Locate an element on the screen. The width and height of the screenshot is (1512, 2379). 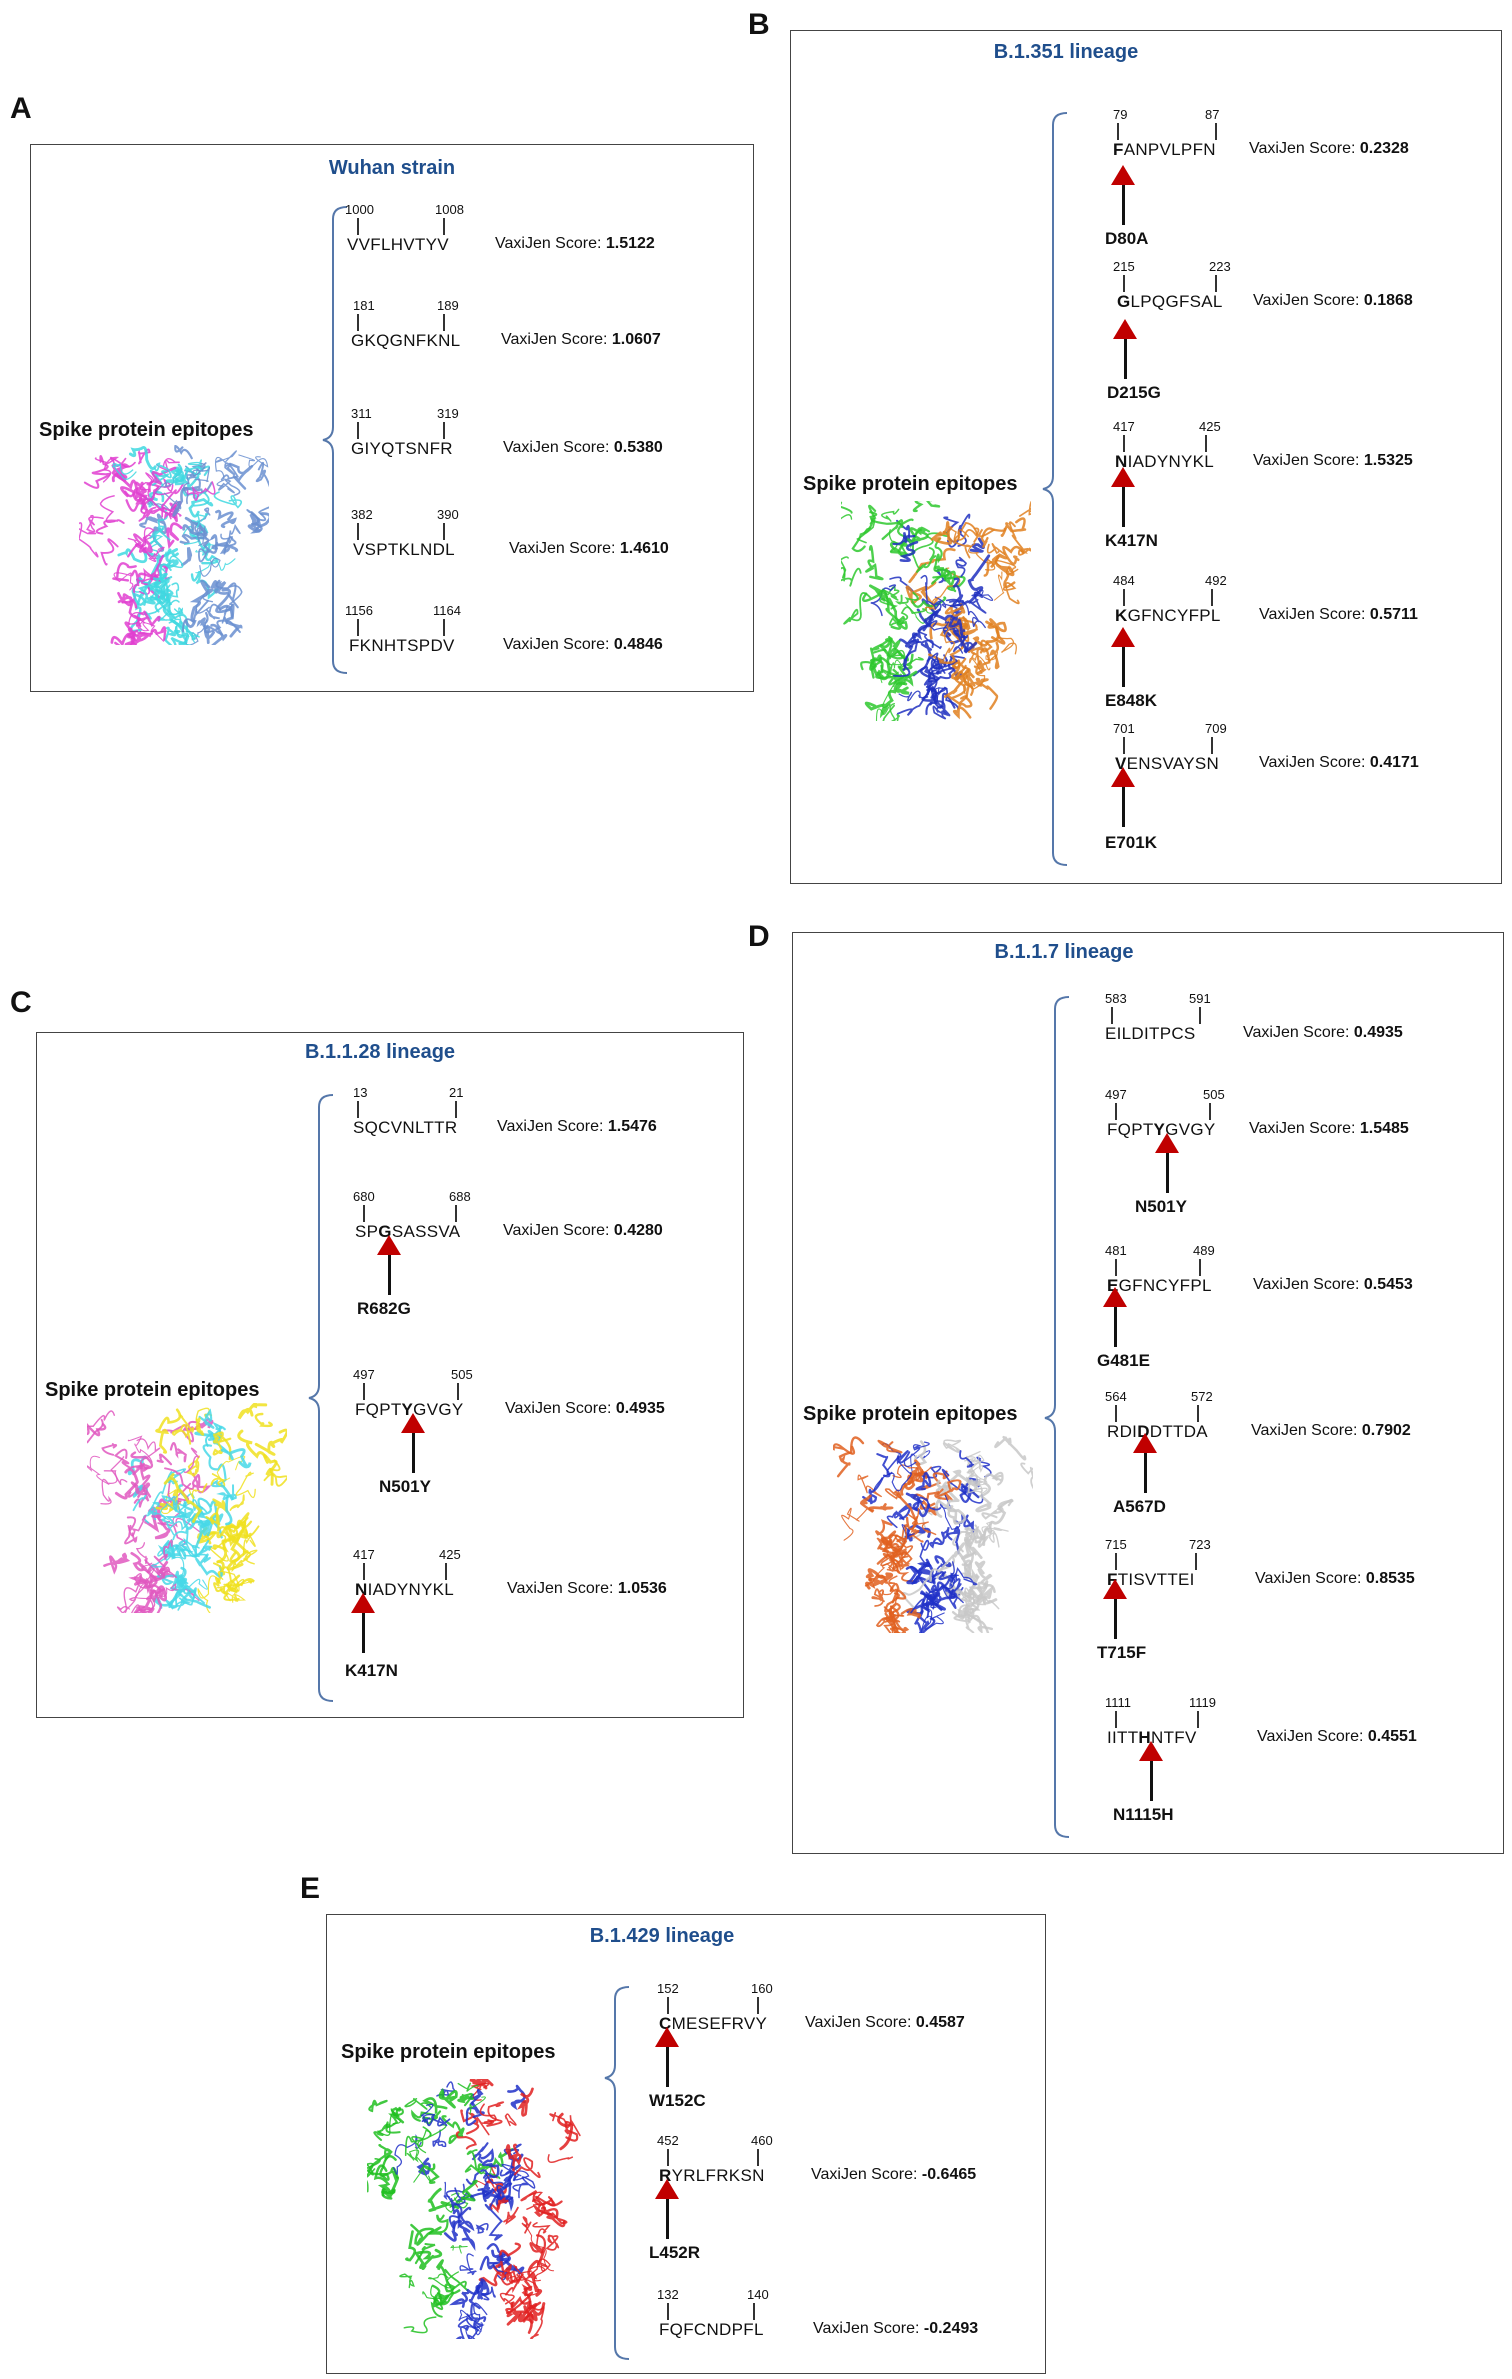
sequence-rest: YRLFRKSN is located at coordinates (718, 2175).